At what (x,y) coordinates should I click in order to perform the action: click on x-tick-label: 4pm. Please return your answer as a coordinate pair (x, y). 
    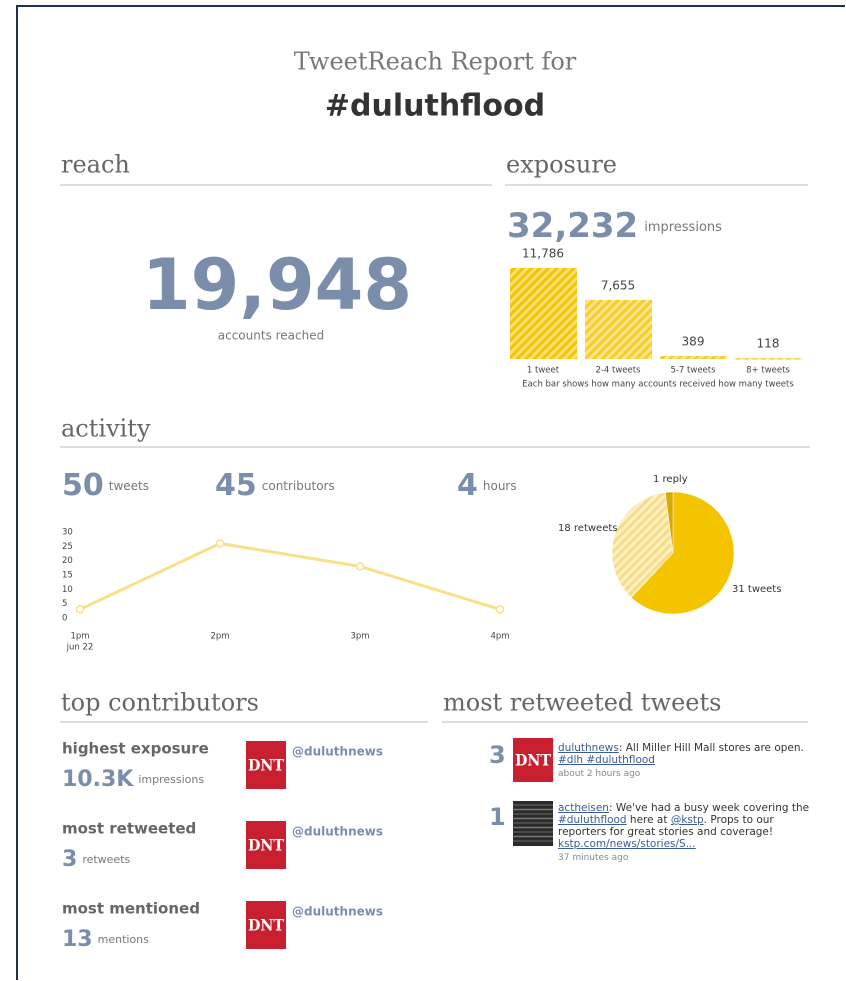
    Looking at the image, I should click on (499, 637).